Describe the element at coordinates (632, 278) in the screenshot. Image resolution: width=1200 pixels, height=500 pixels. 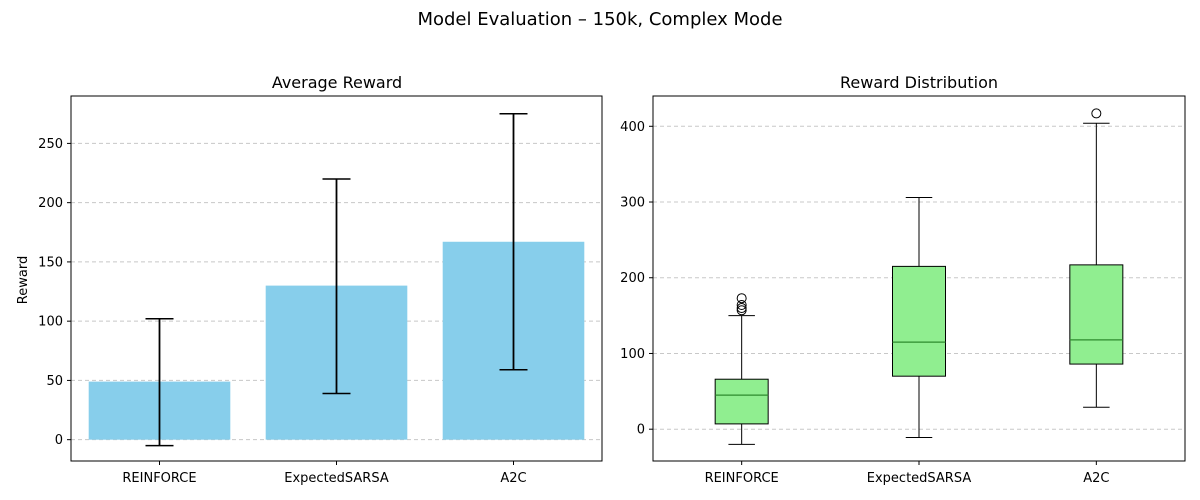
I see `reward-distribution-y-tick-label: 200` at that location.